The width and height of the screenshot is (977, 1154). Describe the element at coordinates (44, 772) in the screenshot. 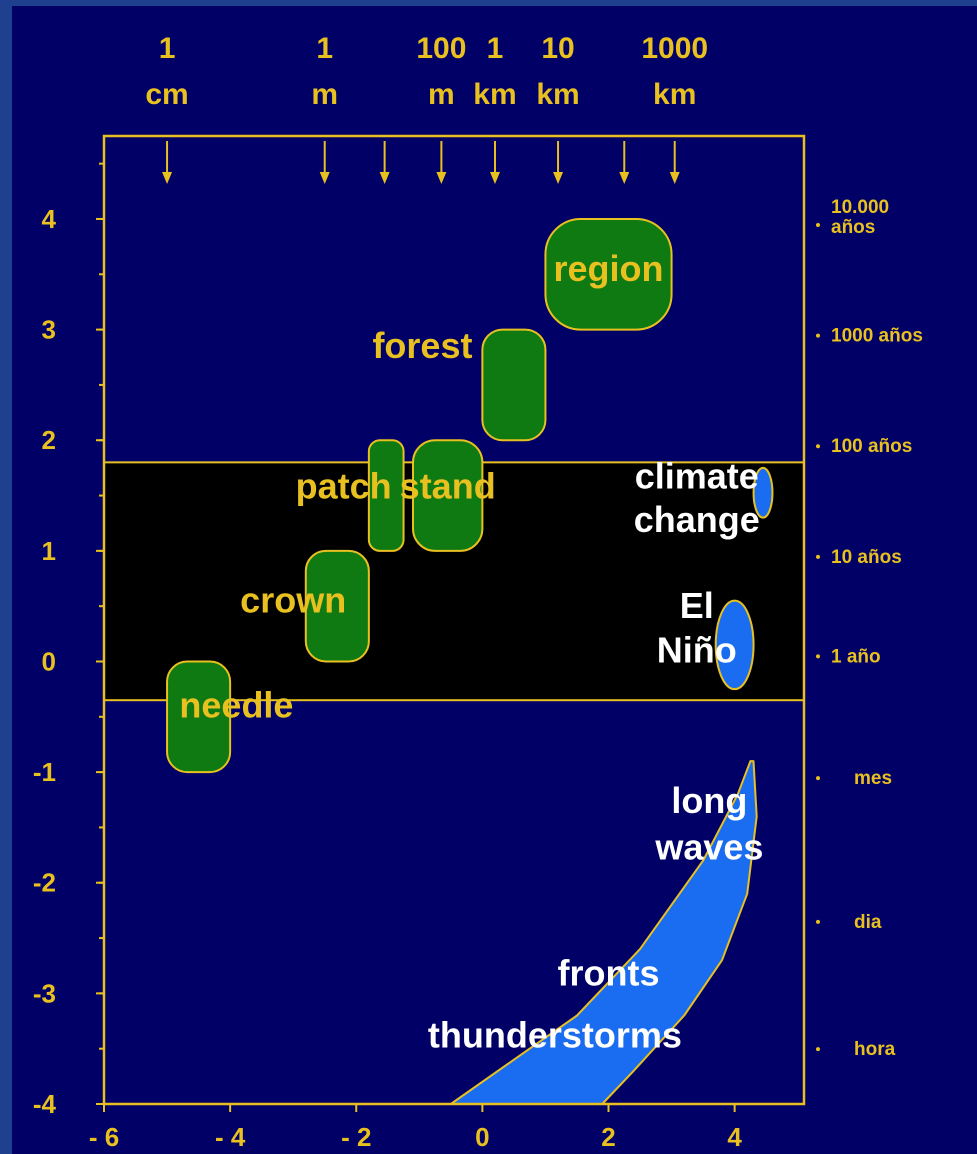

I see `y-tick-label: -1` at that location.